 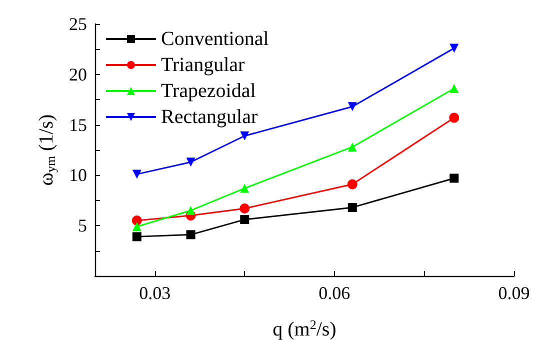 I want to click on legend-label: Conventional, so click(x=215, y=39).